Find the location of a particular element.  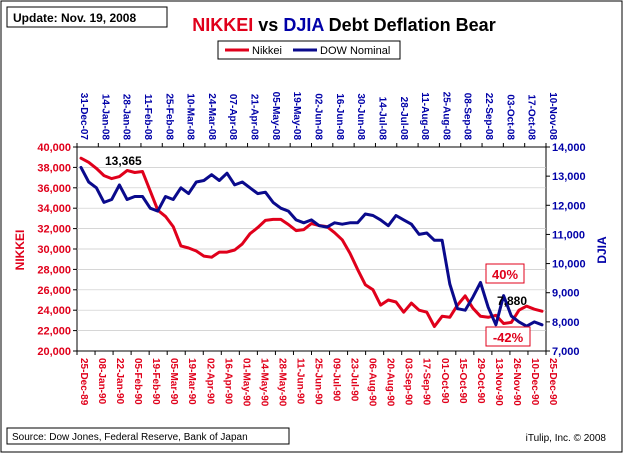

bottom-tick-label: 01-Oct-90 is located at coordinates (444, 381).